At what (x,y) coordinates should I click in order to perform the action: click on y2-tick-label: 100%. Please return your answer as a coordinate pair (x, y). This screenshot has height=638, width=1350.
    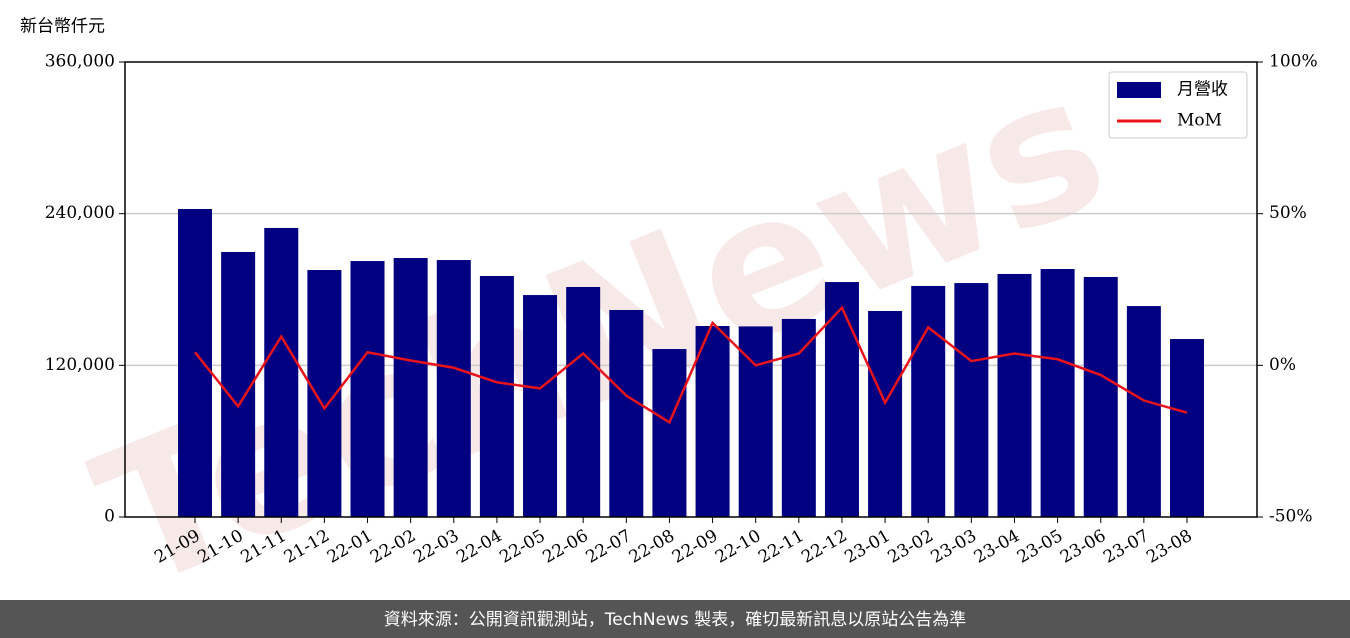
    Looking at the image, I should click on (1293, 62).